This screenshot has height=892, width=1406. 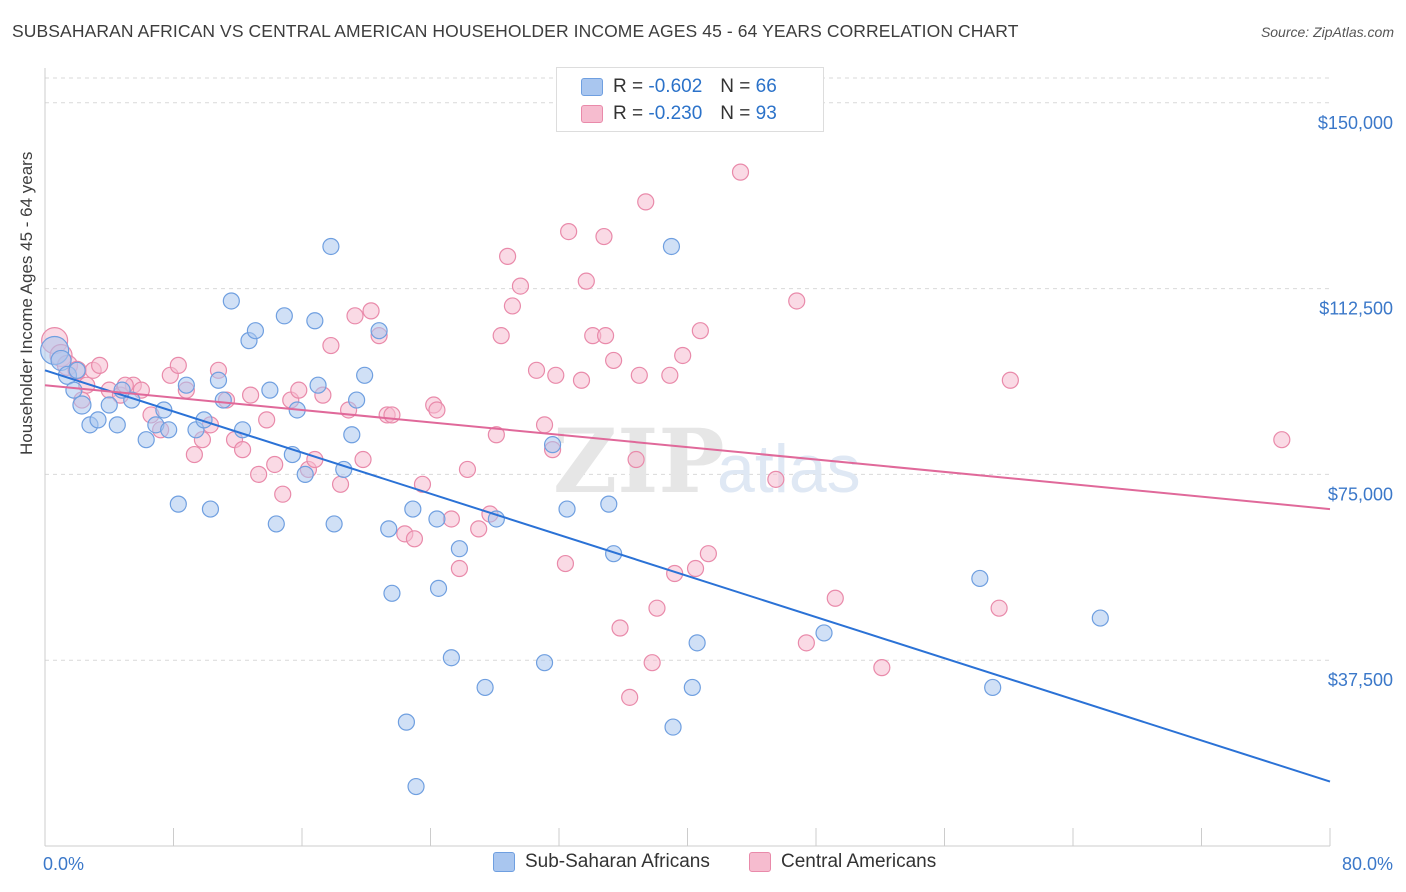 I want to click on central-american-trend-line, so click(x=687, y=447).